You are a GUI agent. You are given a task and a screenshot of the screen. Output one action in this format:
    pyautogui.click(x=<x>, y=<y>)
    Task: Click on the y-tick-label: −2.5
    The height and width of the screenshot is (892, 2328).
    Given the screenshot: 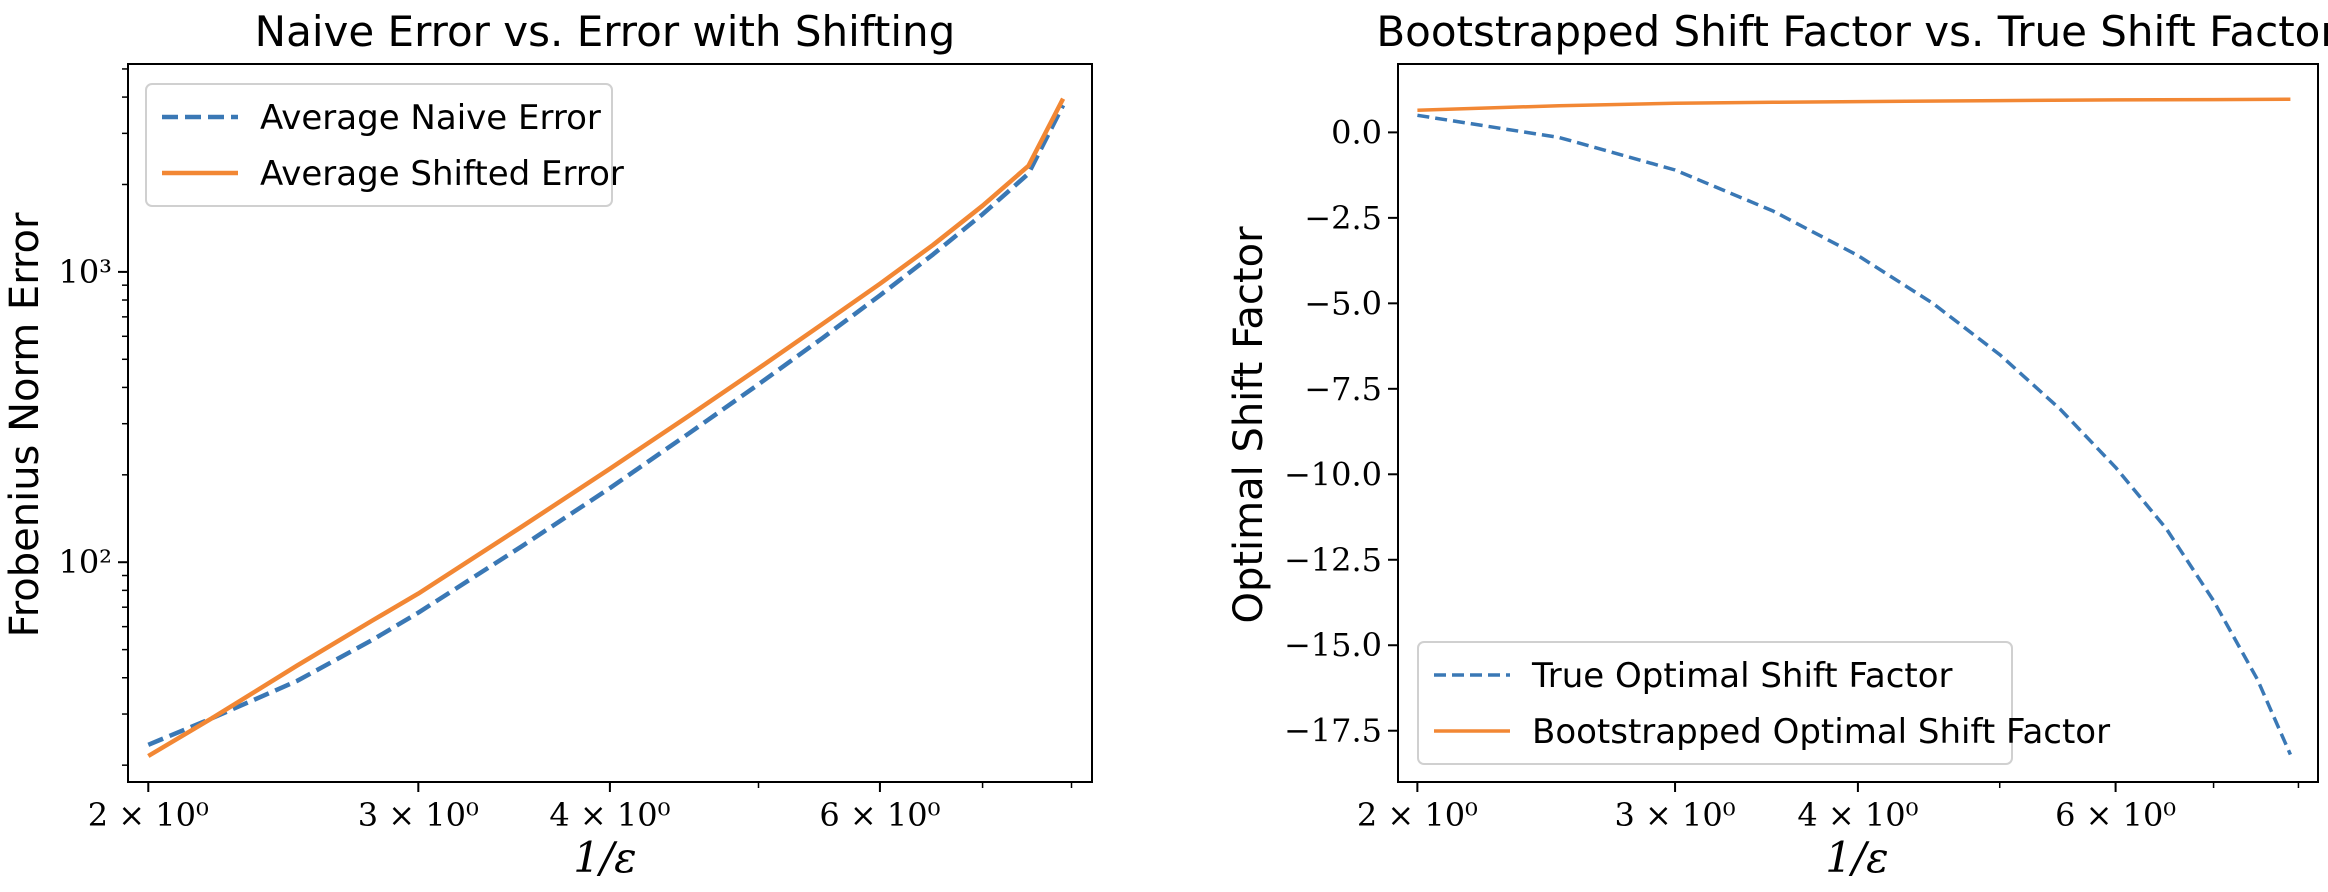 What is the action you would take?
    pyautogui.click(x=1343, y=218)
    